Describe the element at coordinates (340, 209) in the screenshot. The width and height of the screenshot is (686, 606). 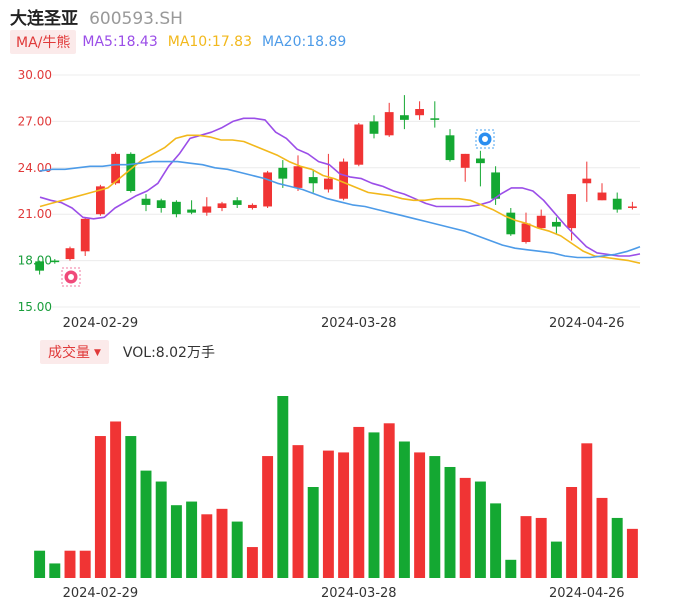
I see `ma20-line` at that location.